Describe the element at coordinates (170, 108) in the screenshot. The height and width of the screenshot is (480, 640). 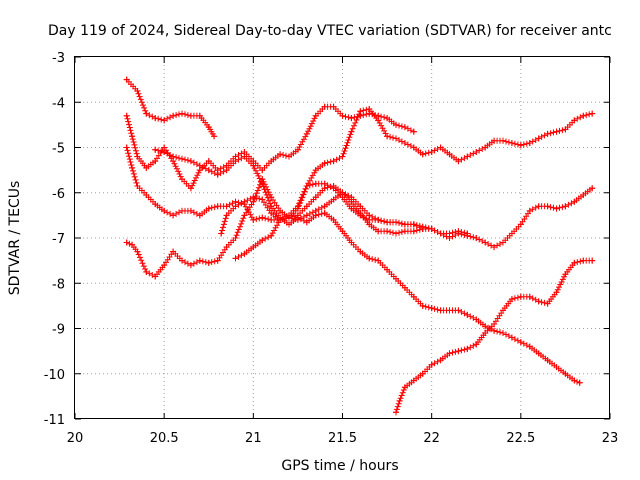
I see `plus-marker-trail` at that location.